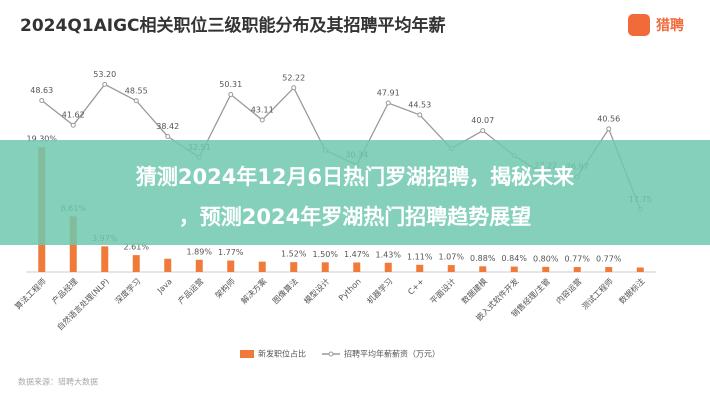 The image size is (710, 404). I want to click on line-label: 44.53, so click(419, 104).